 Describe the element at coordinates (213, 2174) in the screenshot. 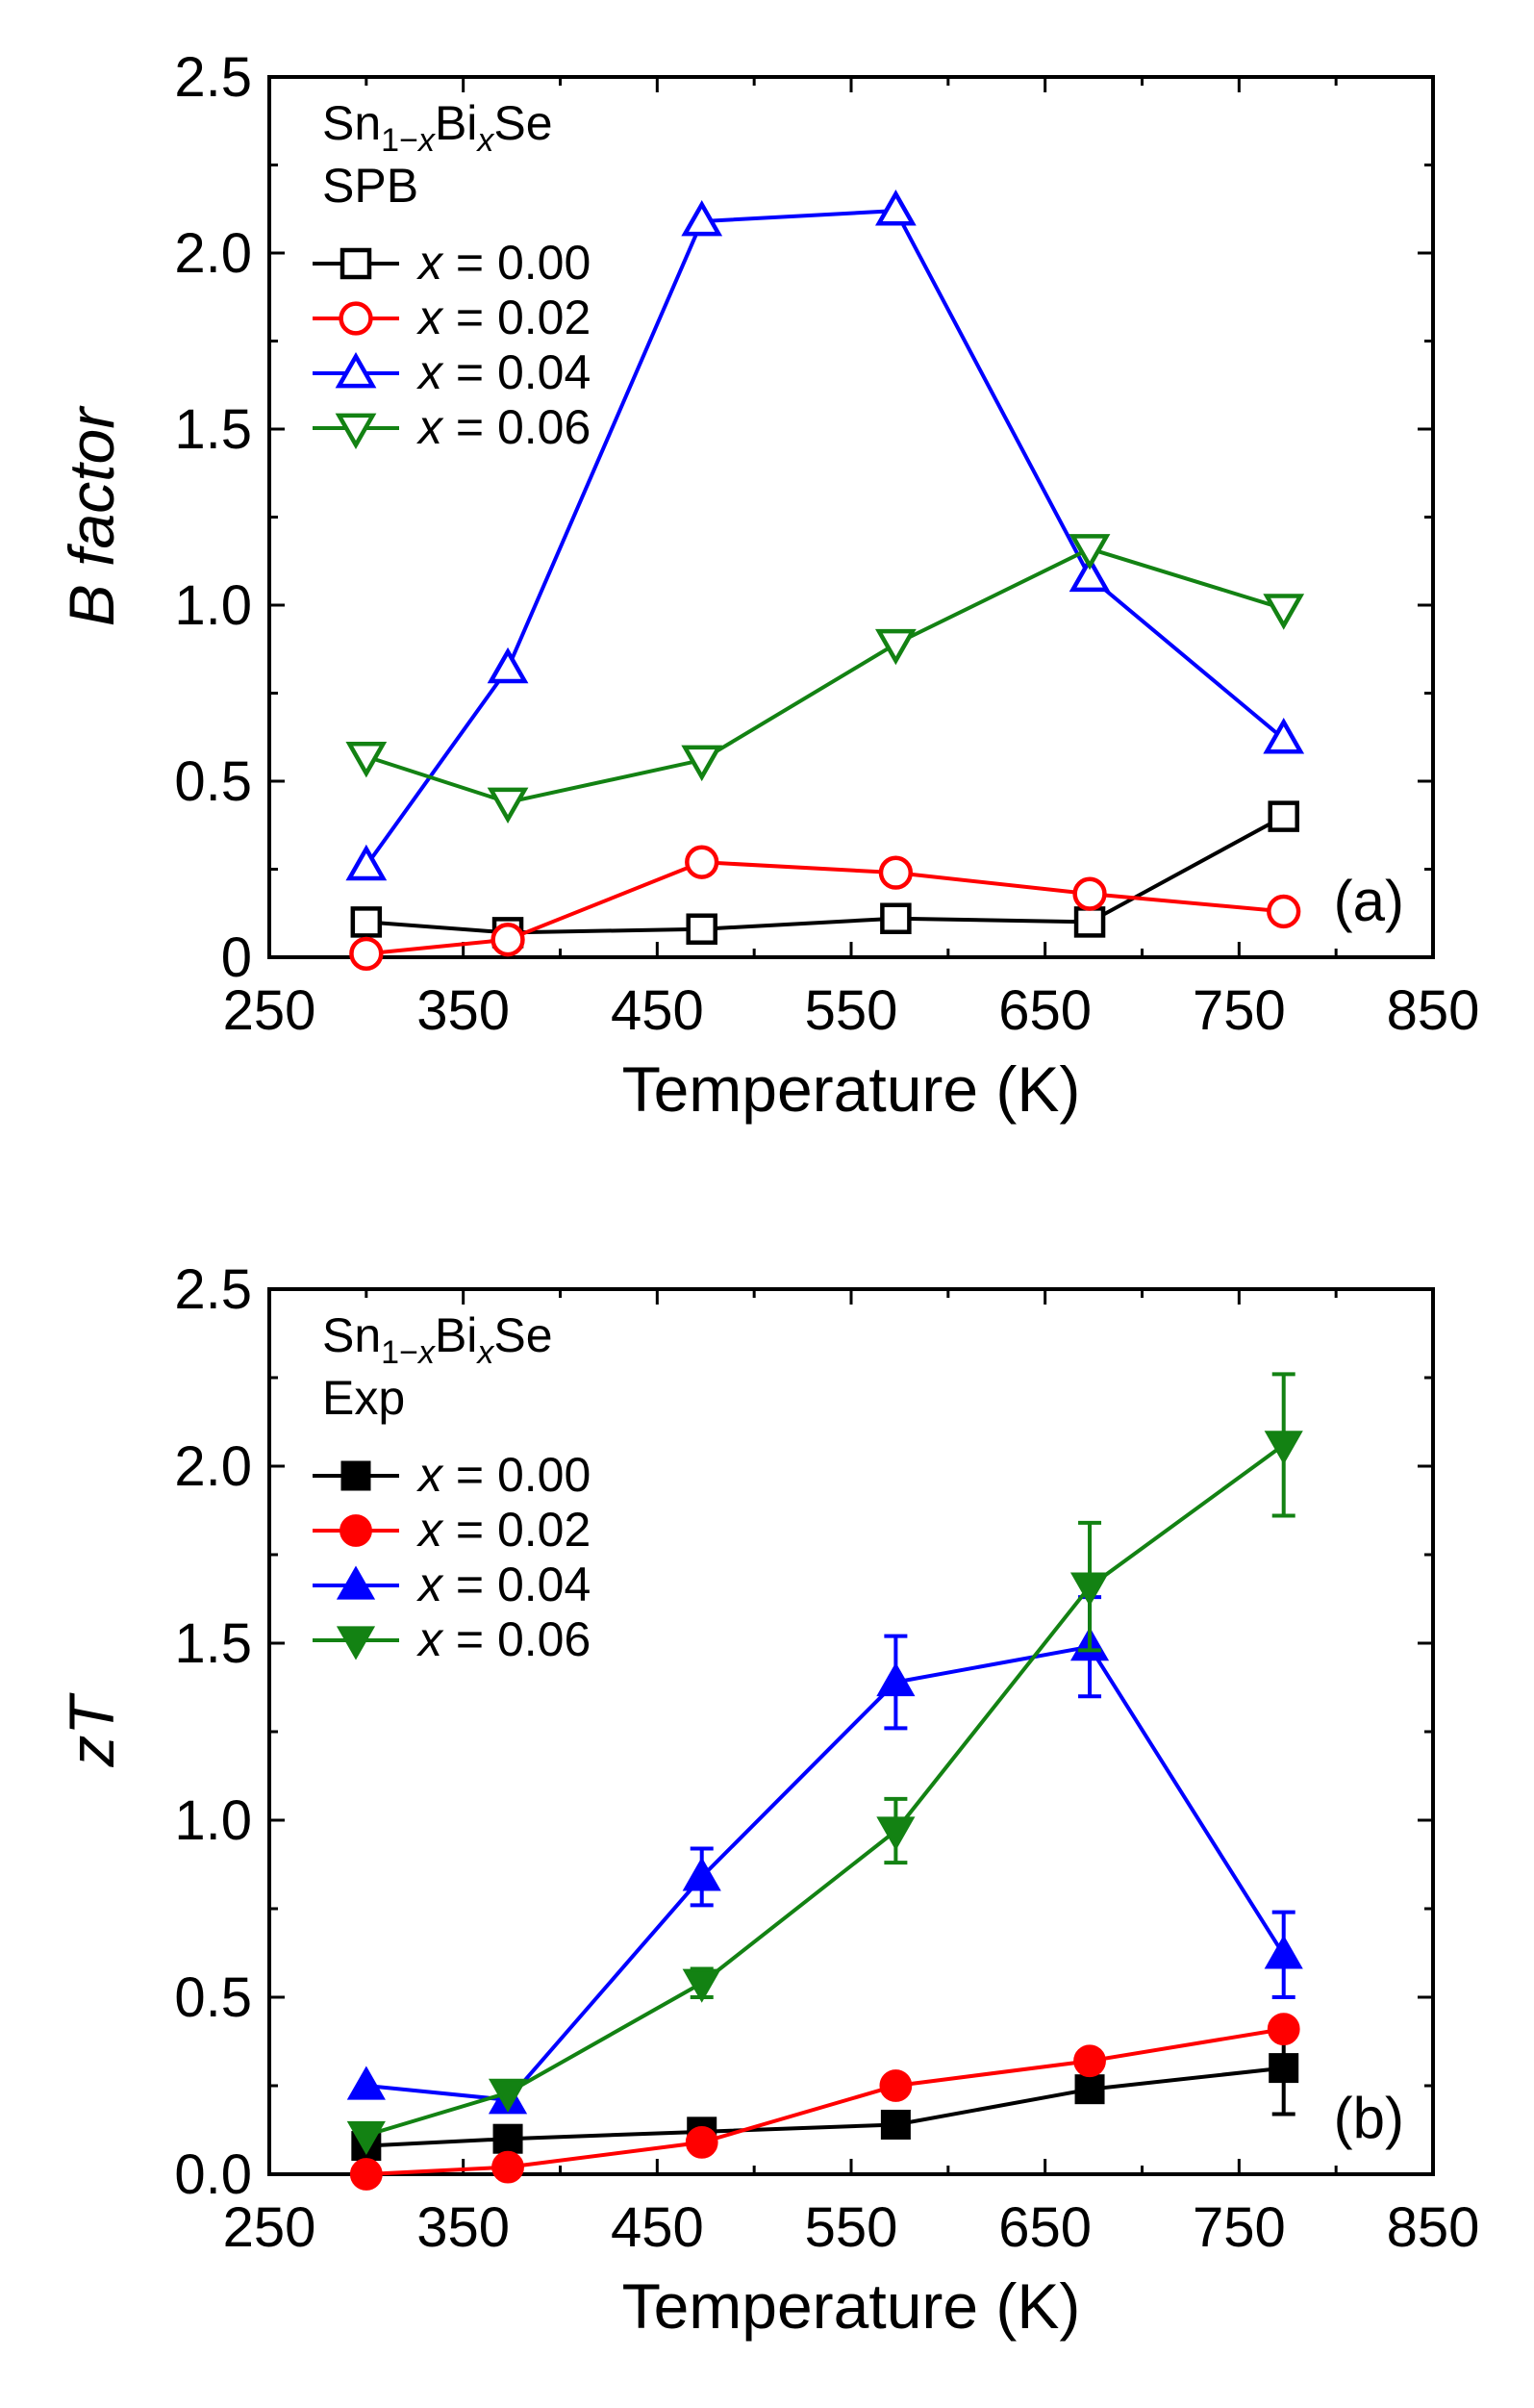

I see `y-tick-label: 0.0` at that location.